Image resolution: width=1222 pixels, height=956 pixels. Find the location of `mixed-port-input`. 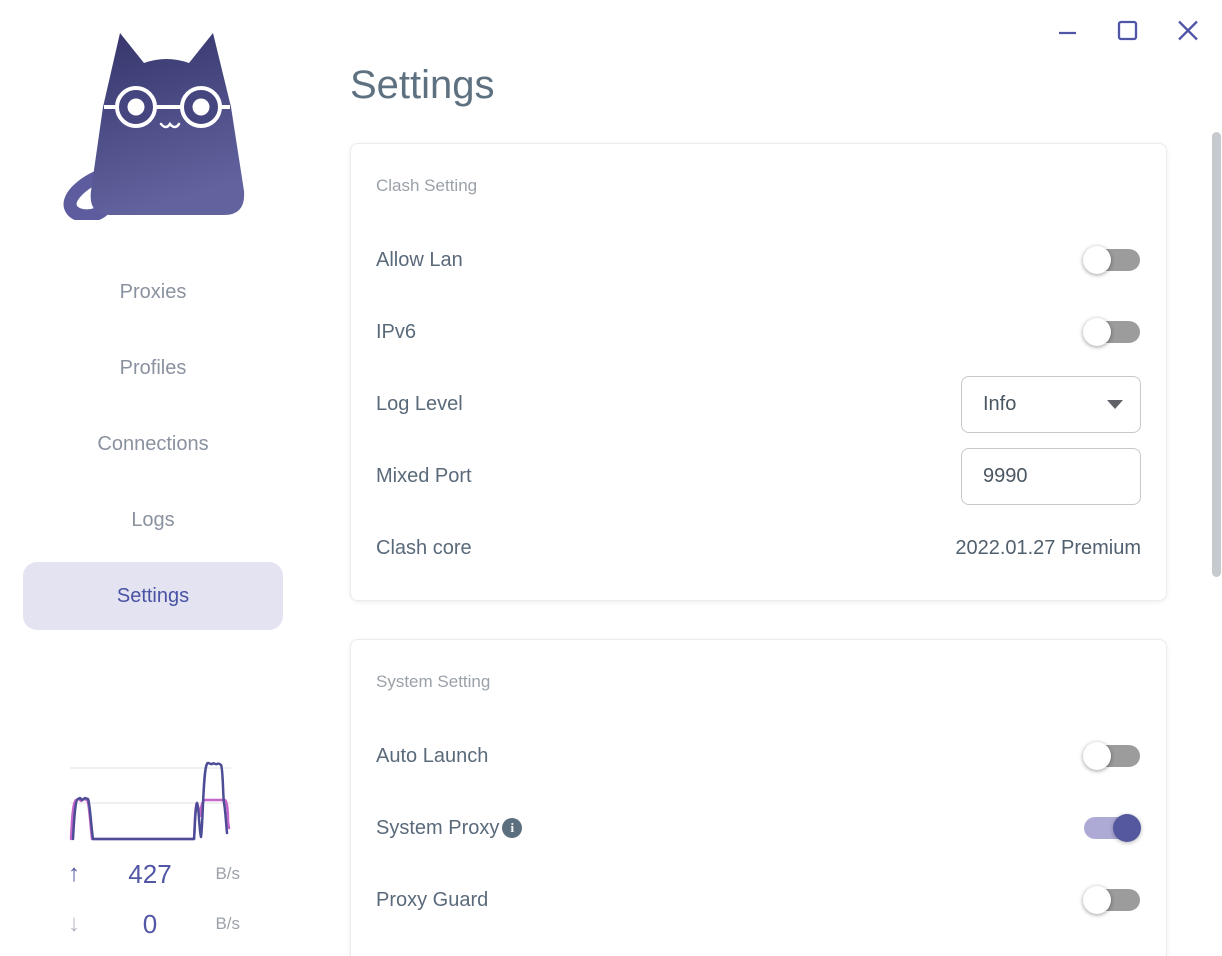

mixed-port-input is located at coordinates (1051, 476).